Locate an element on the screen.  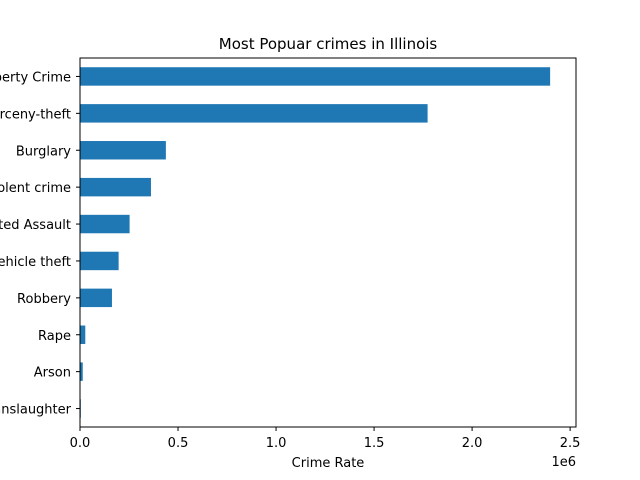
bar-violent-crime is located at coordinates (115, 187).